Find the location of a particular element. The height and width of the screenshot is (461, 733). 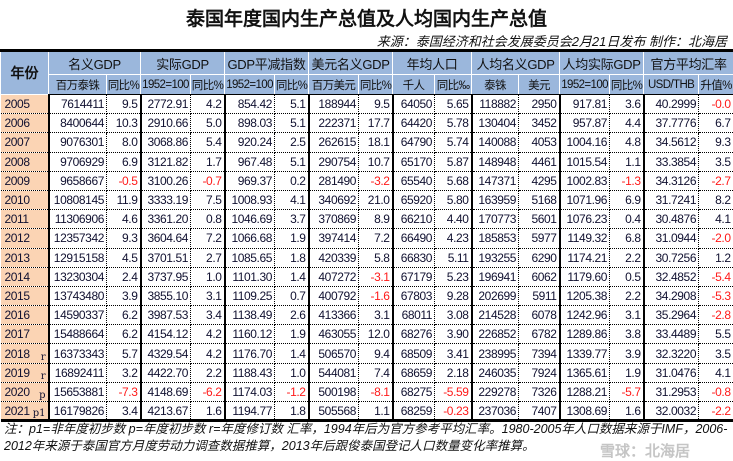

value-cell: 34.2908 is located at coordinates (671, 295).